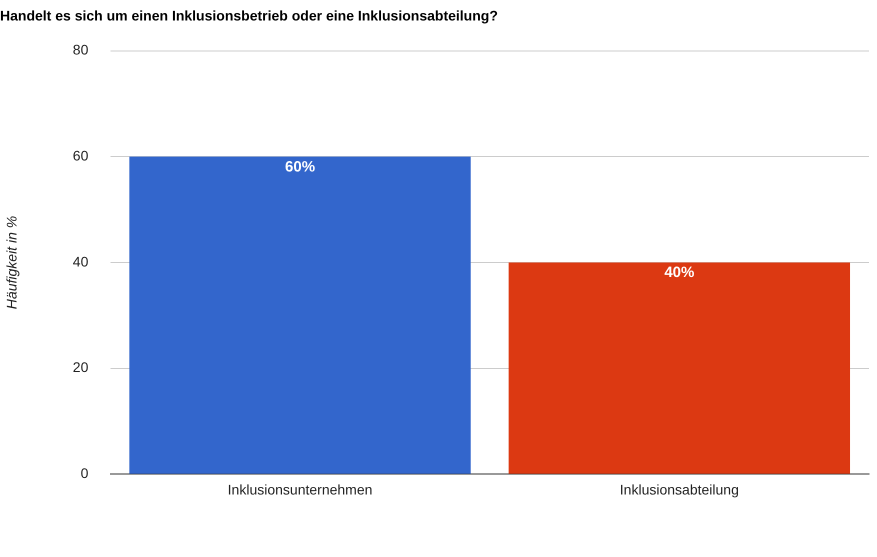 This screenshot has height=557, width=877. What do you see at coordinates (80, 261) in the screenshot?
I see `y-tick-label: 40` at bounding box center [80, 261].